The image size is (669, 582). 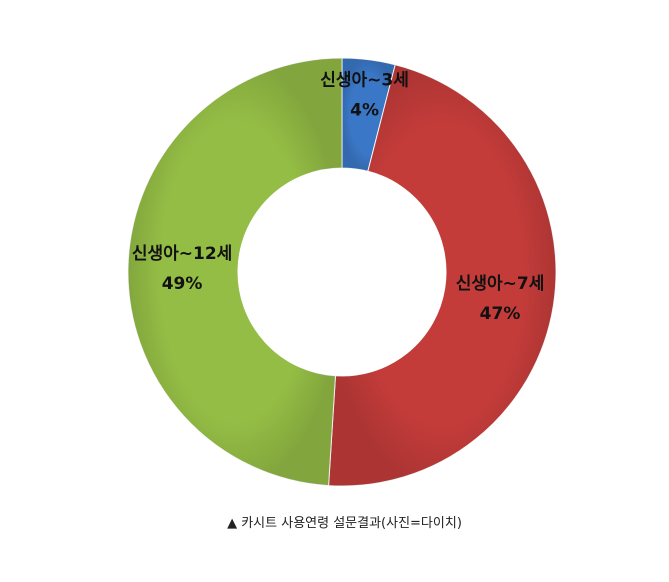 What do you see at coordinates (364, 110) in the screenshot?
I see `slice-value-label-1: 4%` at bounding box center [364, 110].